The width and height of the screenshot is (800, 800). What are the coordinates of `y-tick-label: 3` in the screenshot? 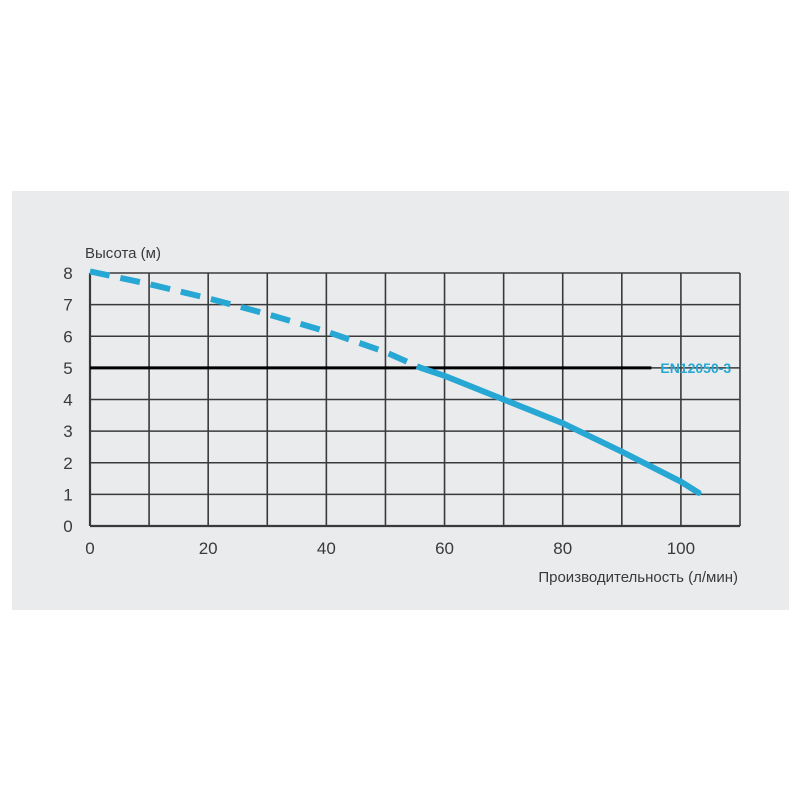 It's located at (67, 431).